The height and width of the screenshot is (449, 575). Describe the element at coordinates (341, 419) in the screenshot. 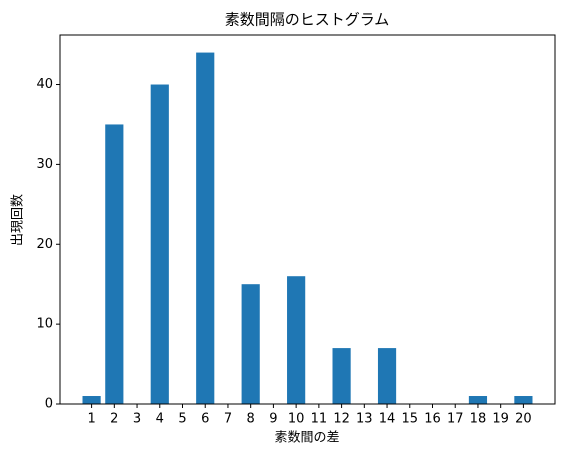

I see `x-tick-label: 12` at that location.